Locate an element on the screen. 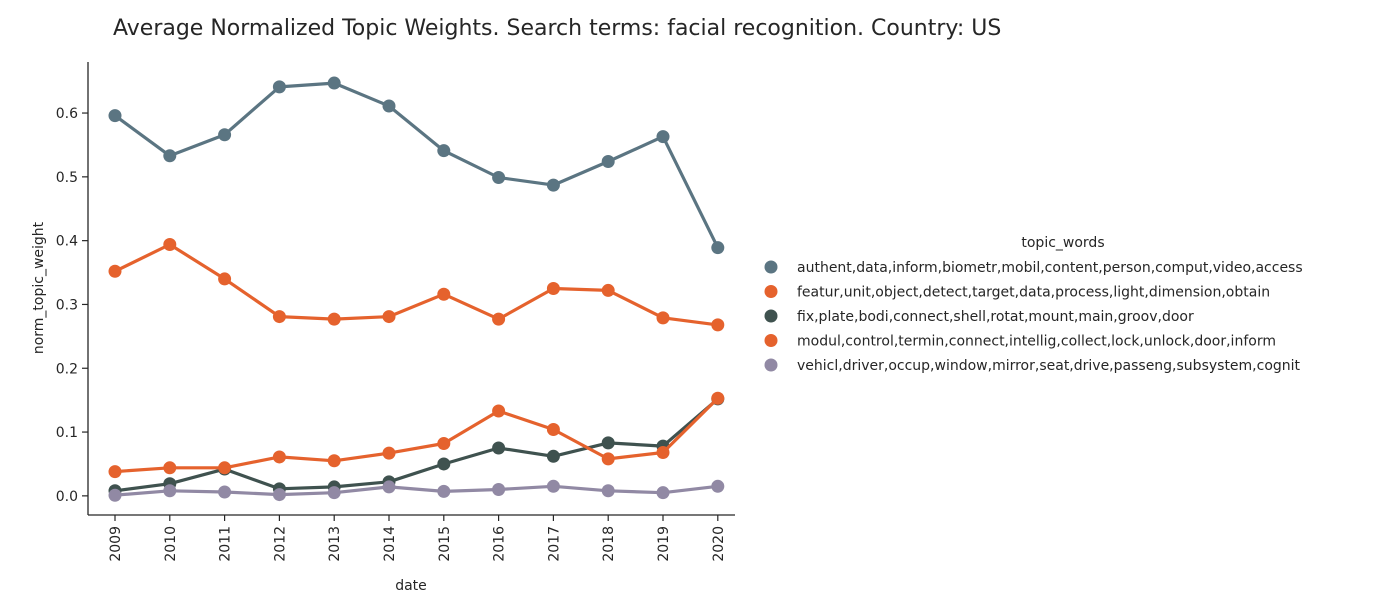 The height and width of the screenshot is (607, 1400). x-tick-label: 2017 is located at coordinates (554, 544).